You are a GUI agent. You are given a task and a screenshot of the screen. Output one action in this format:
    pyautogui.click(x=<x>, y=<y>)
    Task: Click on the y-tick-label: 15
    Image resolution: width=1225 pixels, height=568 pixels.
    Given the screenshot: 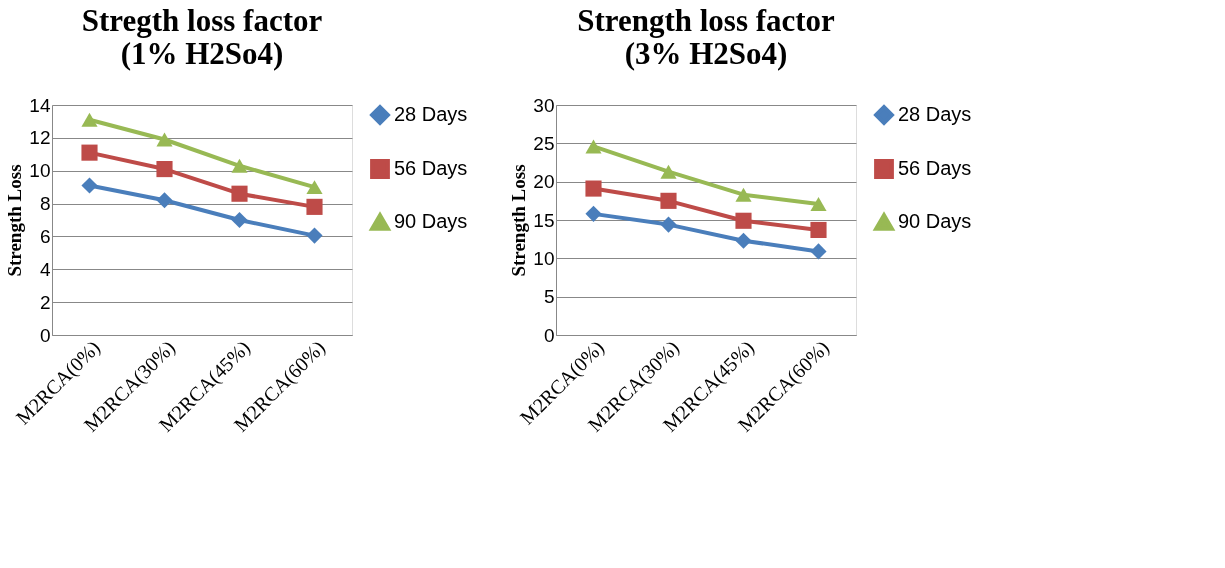 What is the action you would take?
    pyautogui.click(x=544, y=220)
    